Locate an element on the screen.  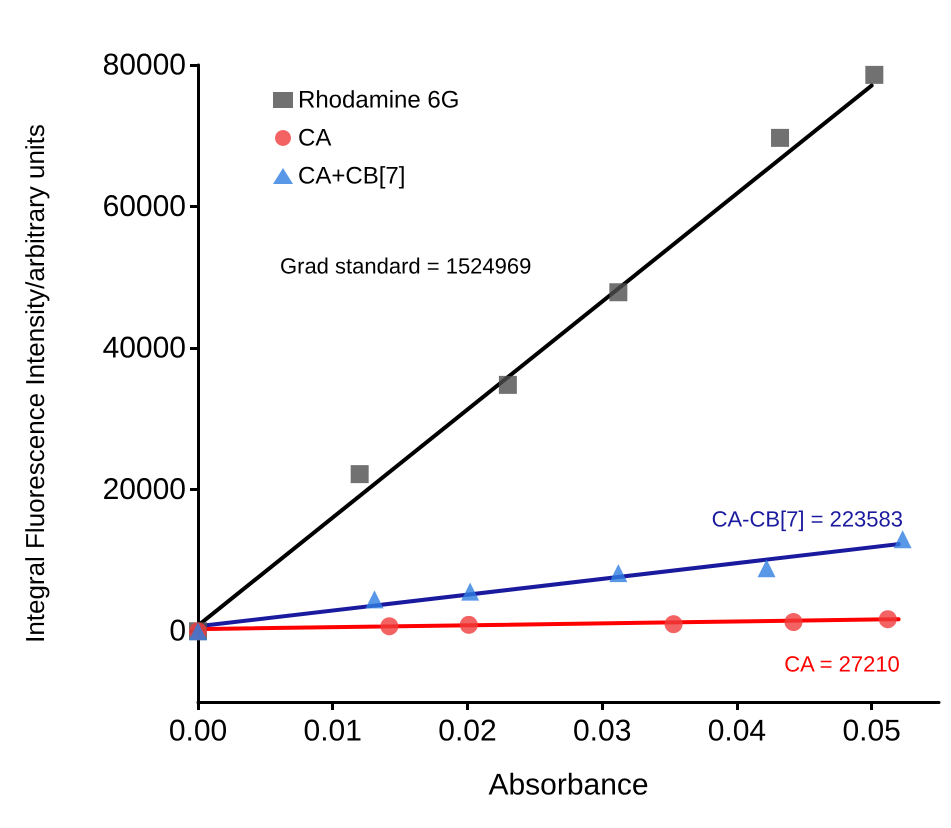
x-tick-label: 0.04 is located at coordinates (737, 731).